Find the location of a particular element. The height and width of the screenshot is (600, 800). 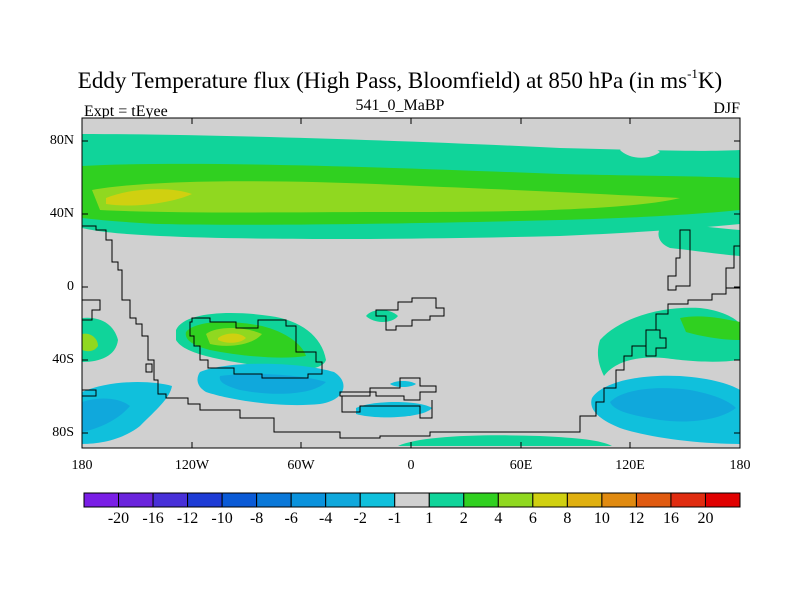

nh-gap-patch is located at coordinates (640, 151).